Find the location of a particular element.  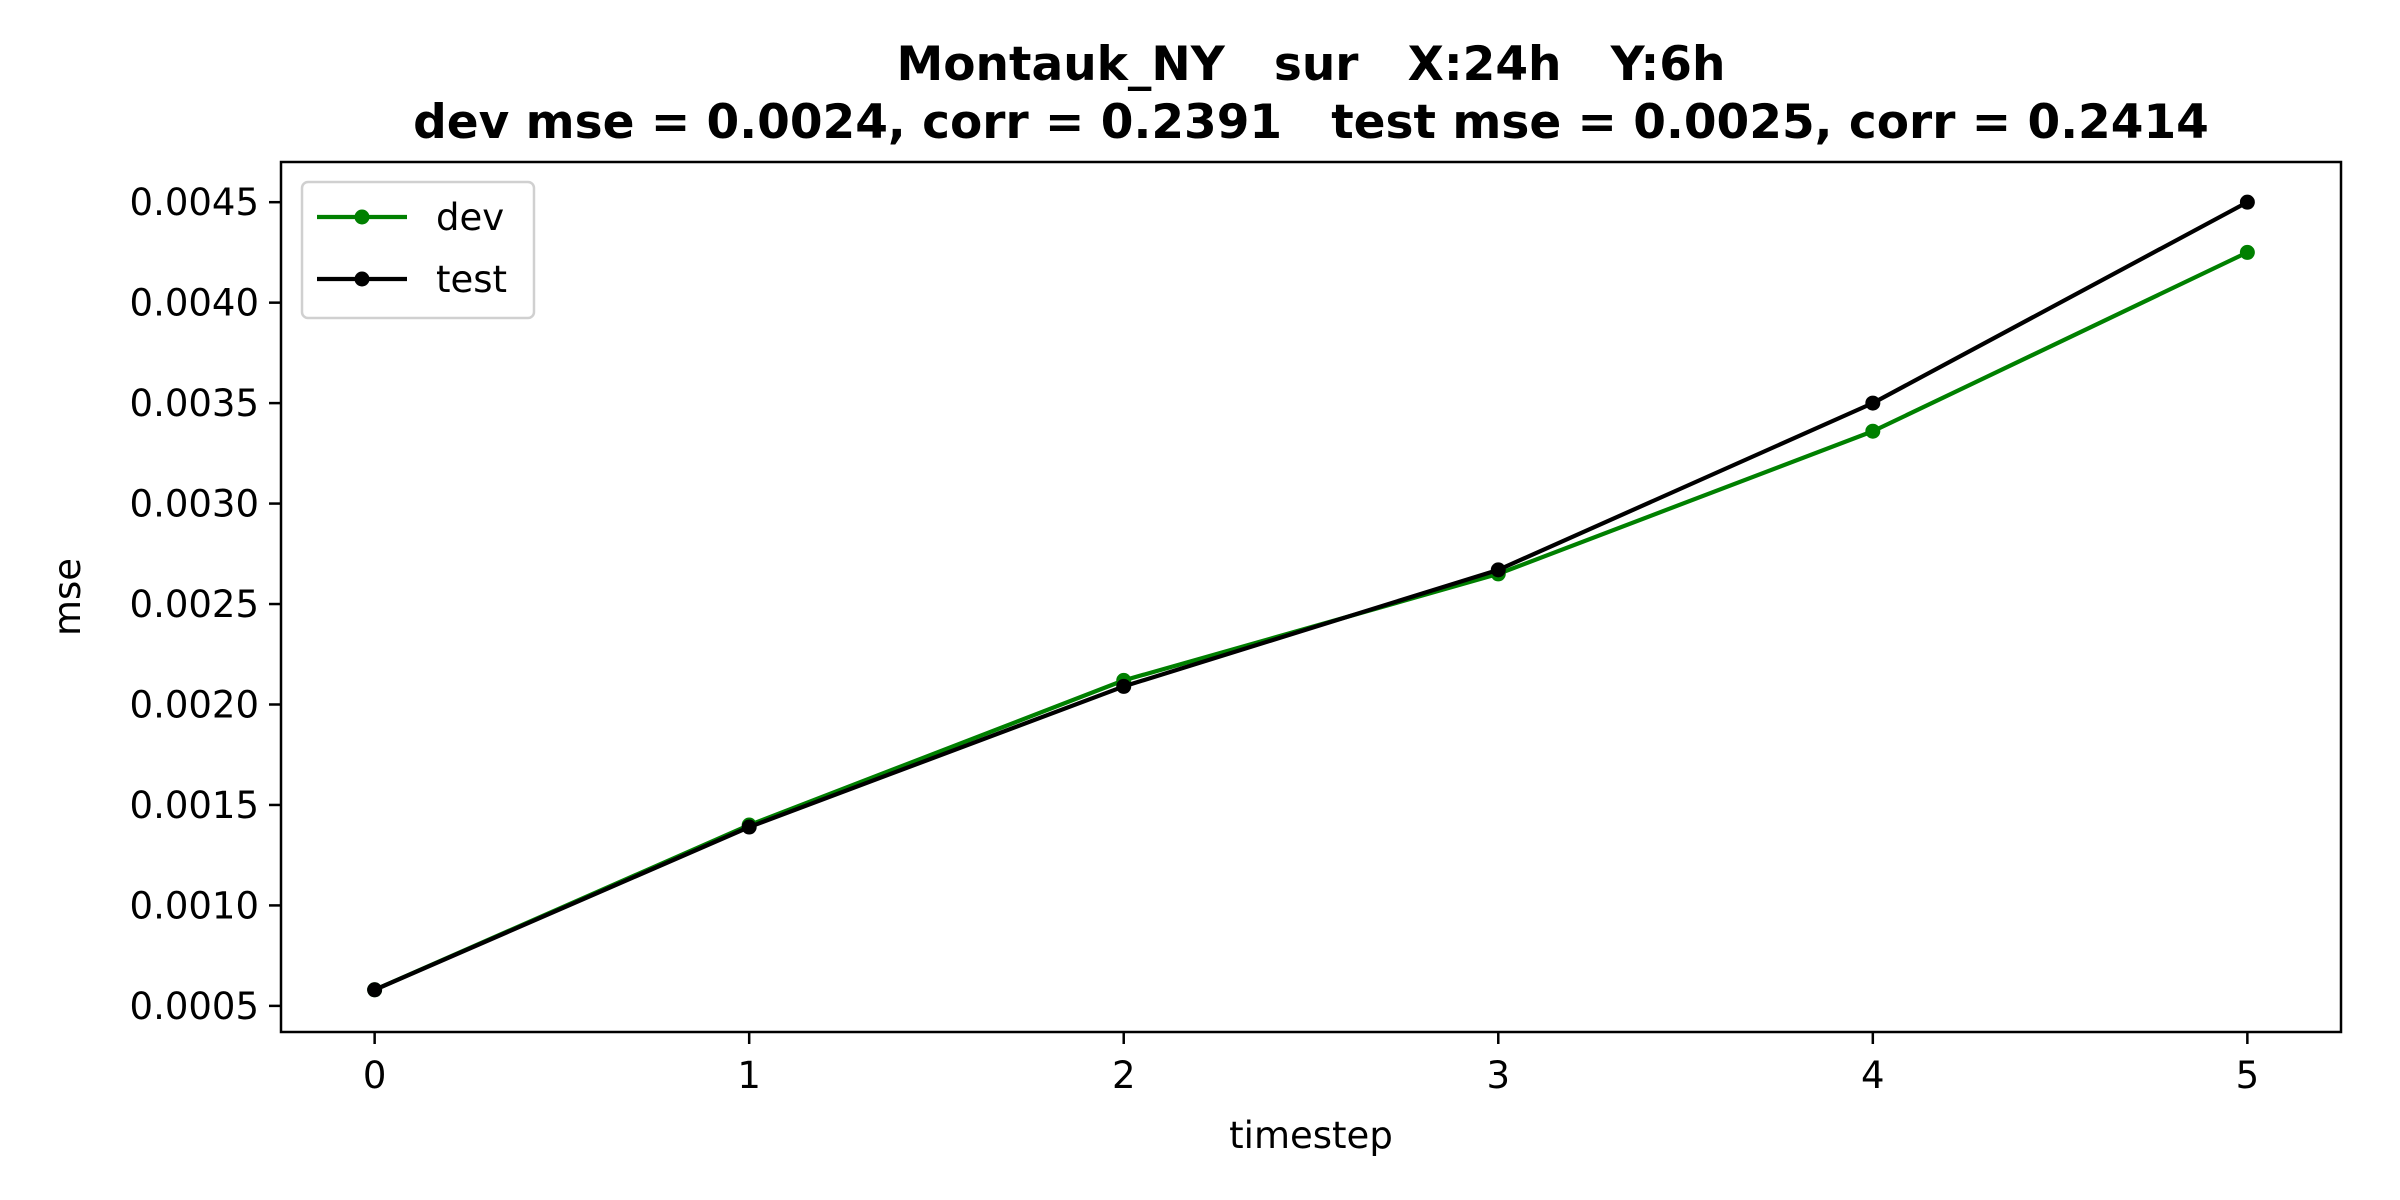

chart-title: Montauk_NY sur X:24h Y:6h is located at coordinates (1311, 64).